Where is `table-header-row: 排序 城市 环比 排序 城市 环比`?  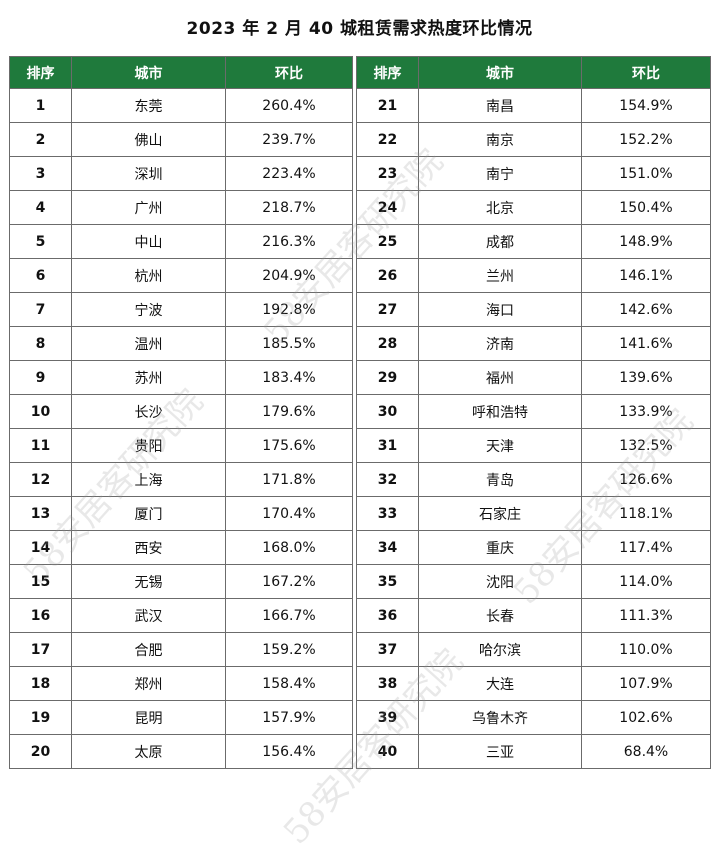 table-header-row: 排序 城市 环比 排序 城市 环比 is located at coordinates (360, 72).